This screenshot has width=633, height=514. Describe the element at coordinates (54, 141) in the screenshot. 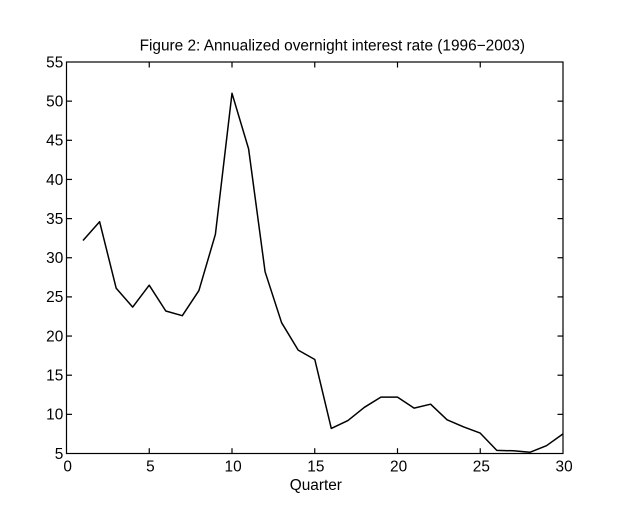

I see `svg-text: 45` at that location.